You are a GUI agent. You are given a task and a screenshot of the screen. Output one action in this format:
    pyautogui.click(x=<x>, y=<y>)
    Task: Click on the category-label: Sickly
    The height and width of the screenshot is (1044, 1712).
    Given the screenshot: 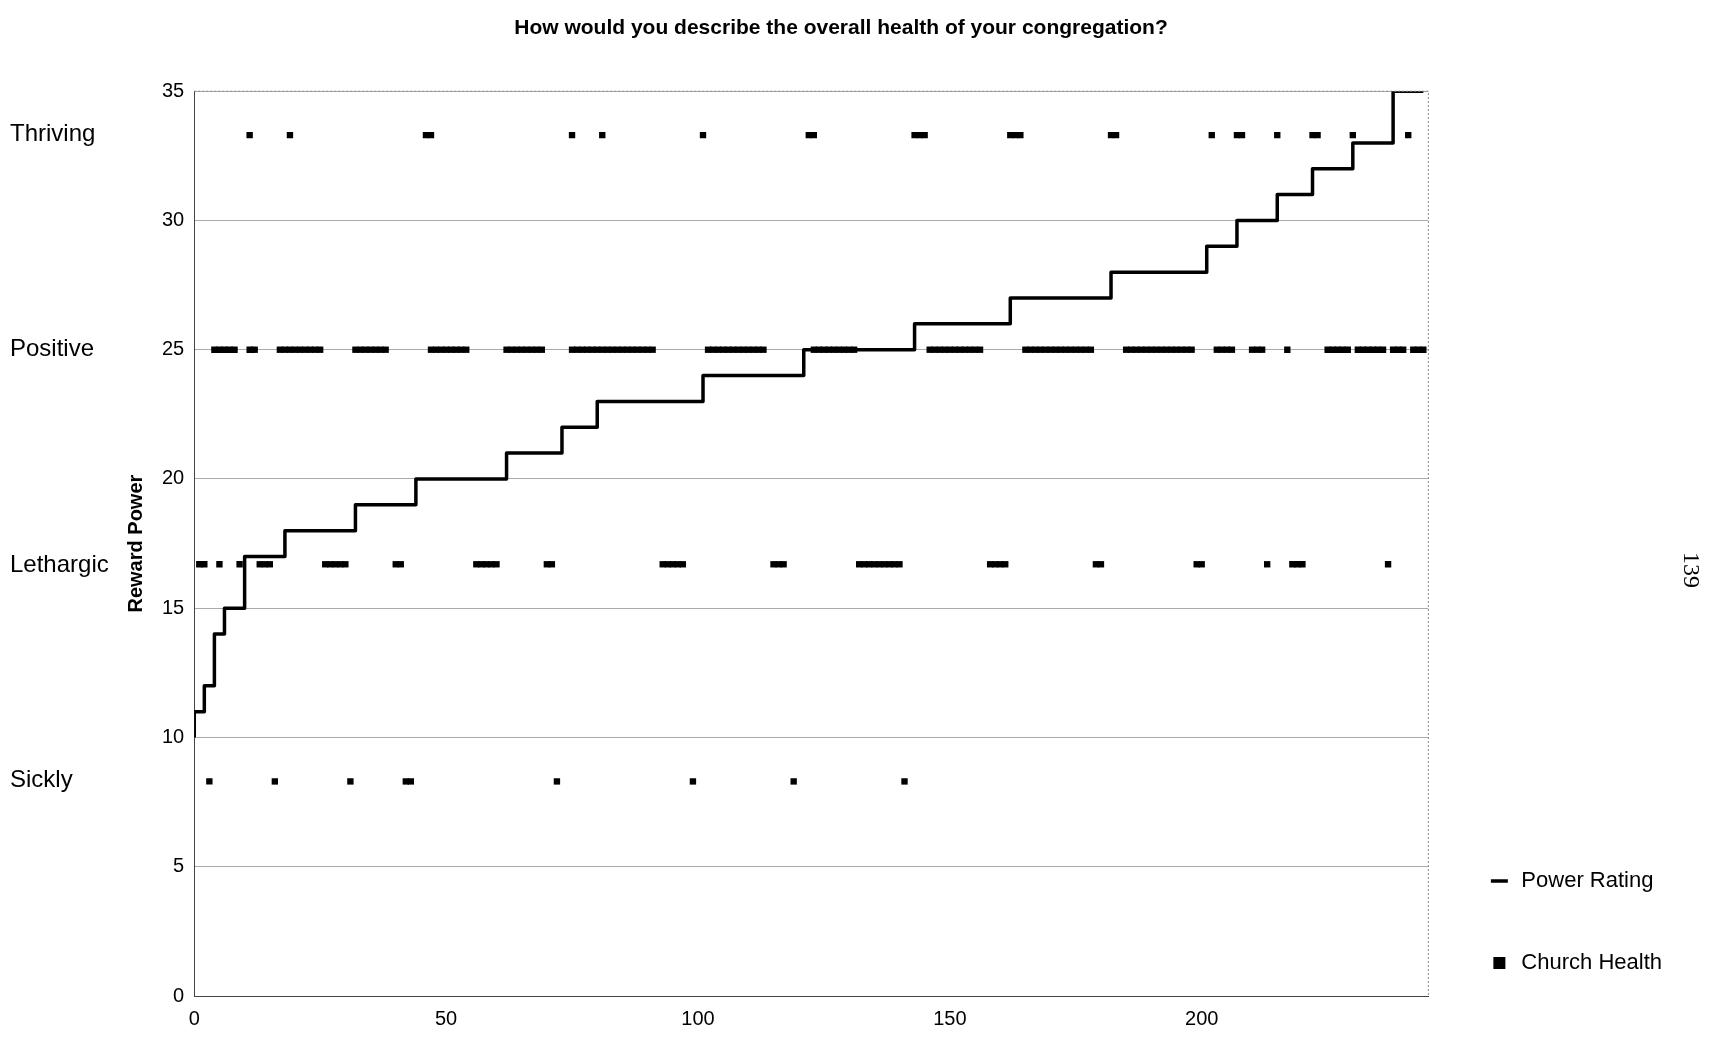 What is the action you would take?
    pyautogui.click(x=41, y=779)
    